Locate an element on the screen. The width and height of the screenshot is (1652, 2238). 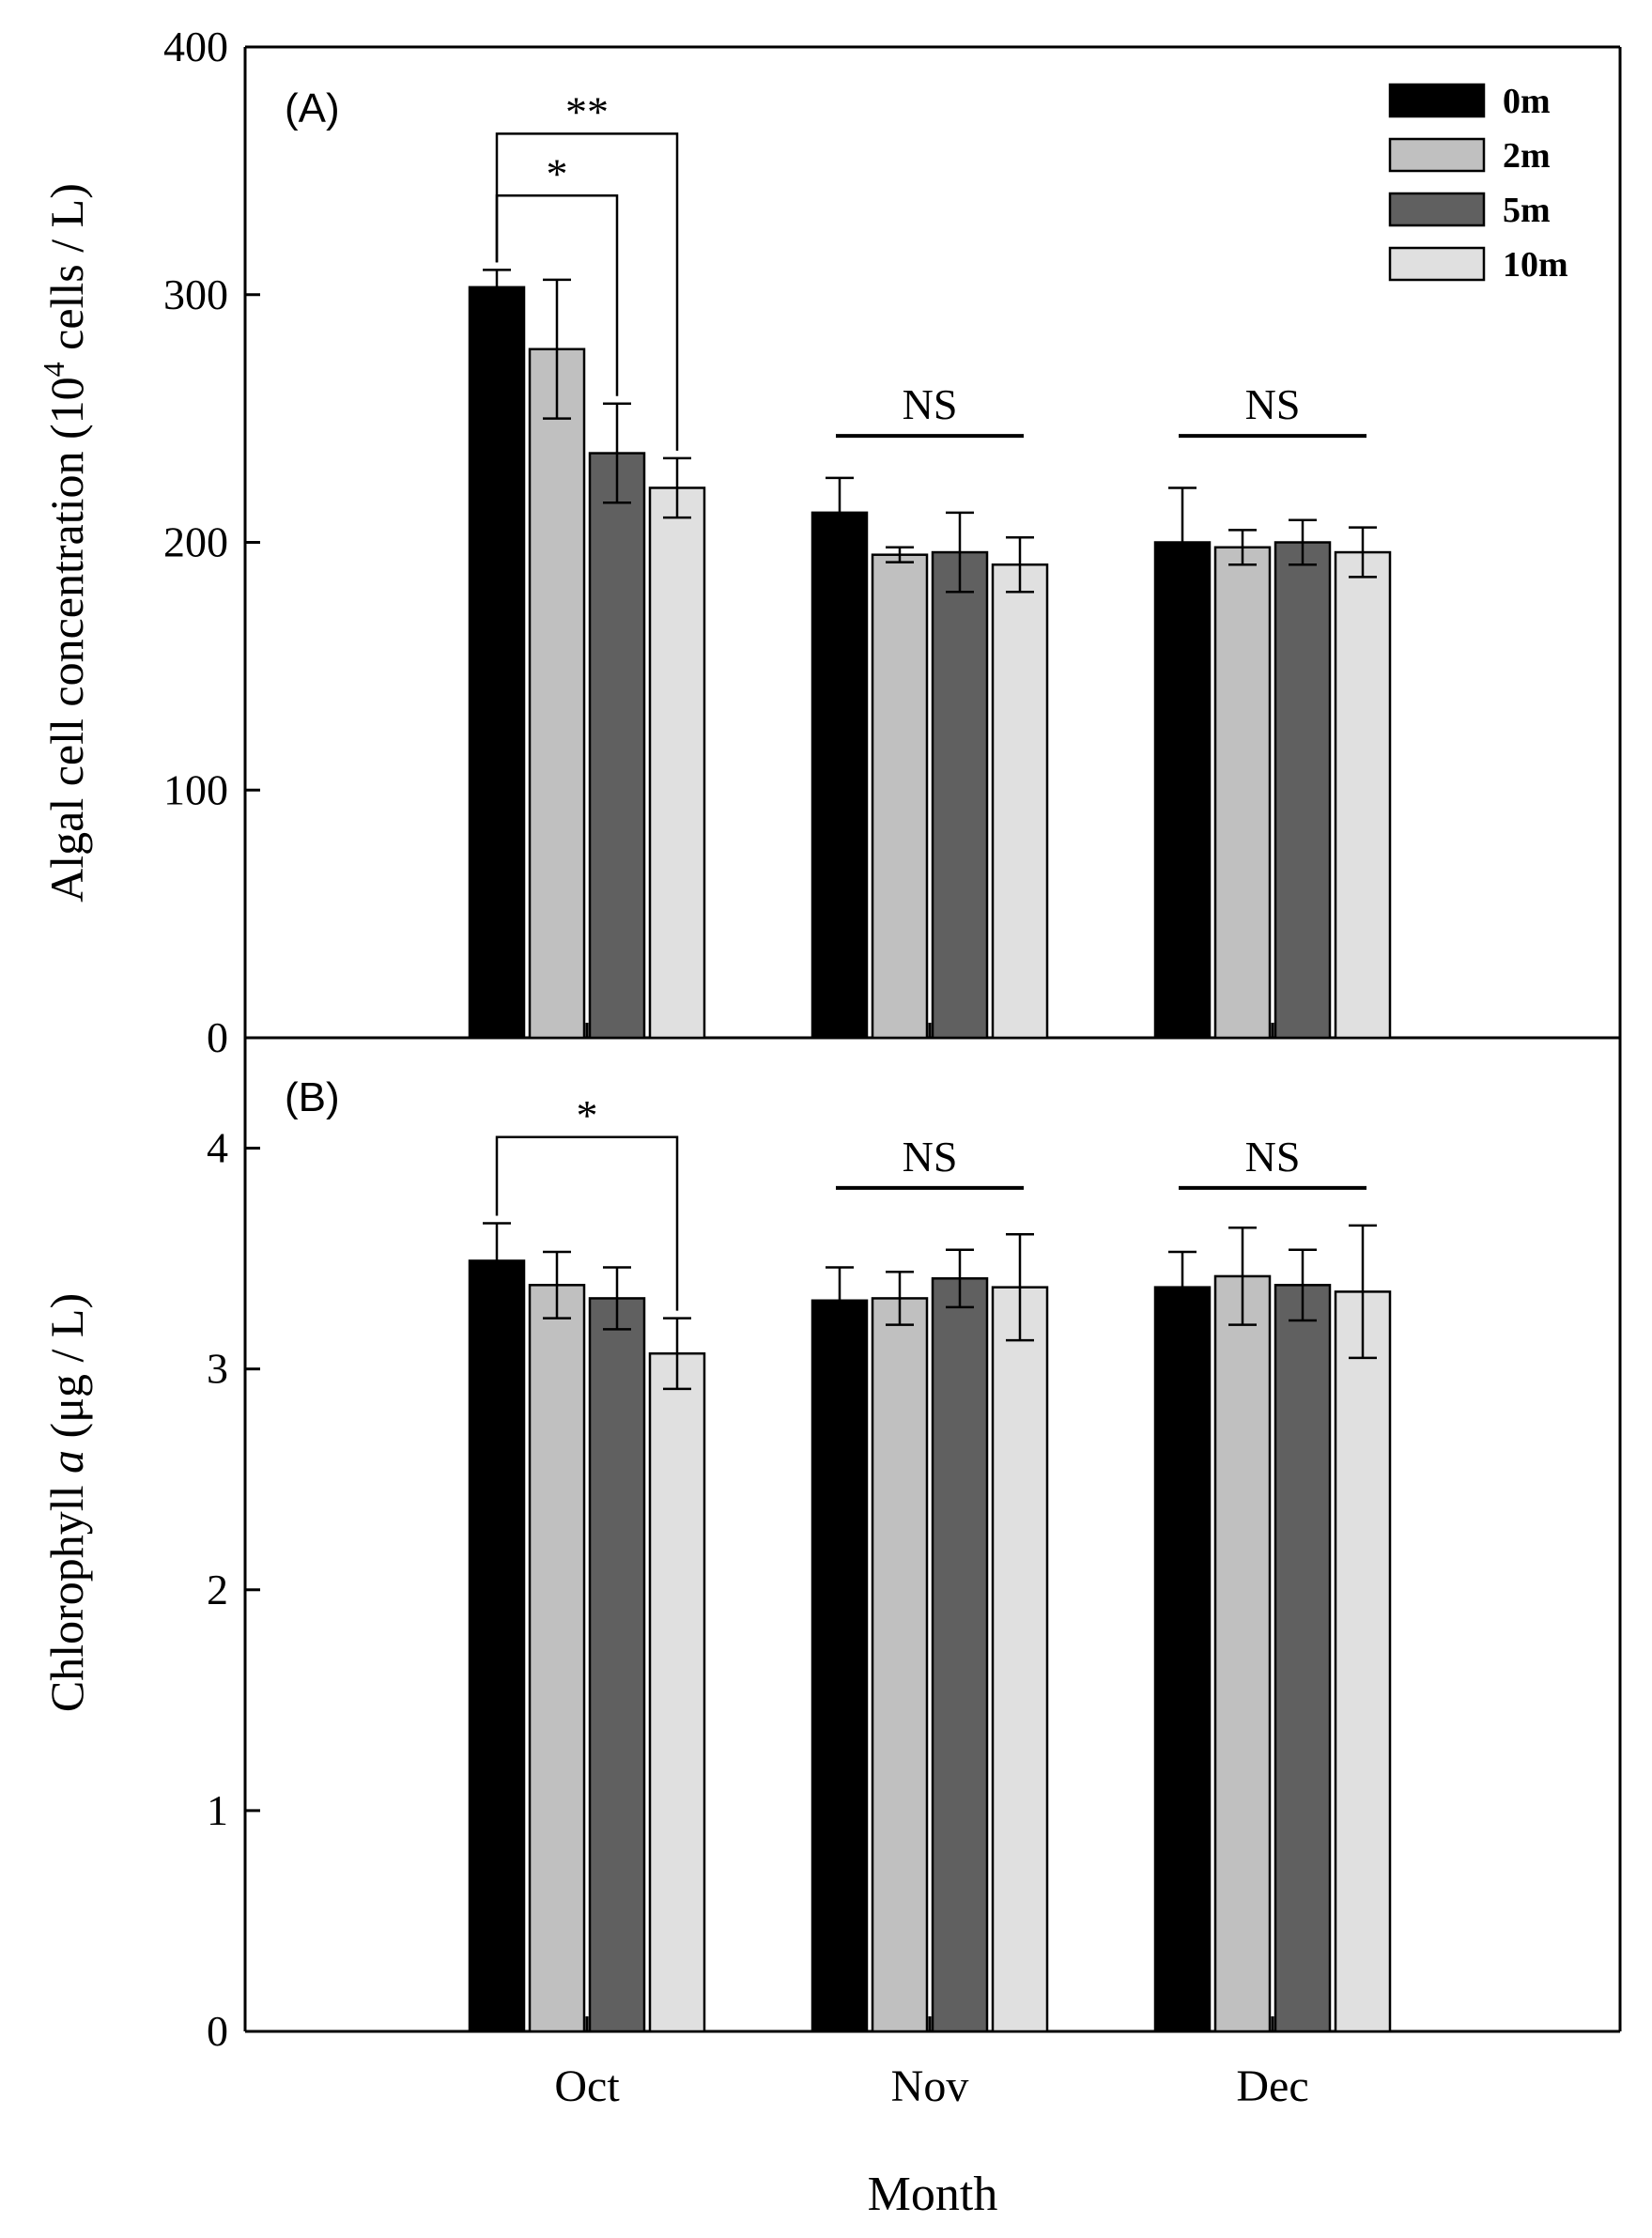
y-tick-label-a-3: 300 is located at coordinates (195, 294).